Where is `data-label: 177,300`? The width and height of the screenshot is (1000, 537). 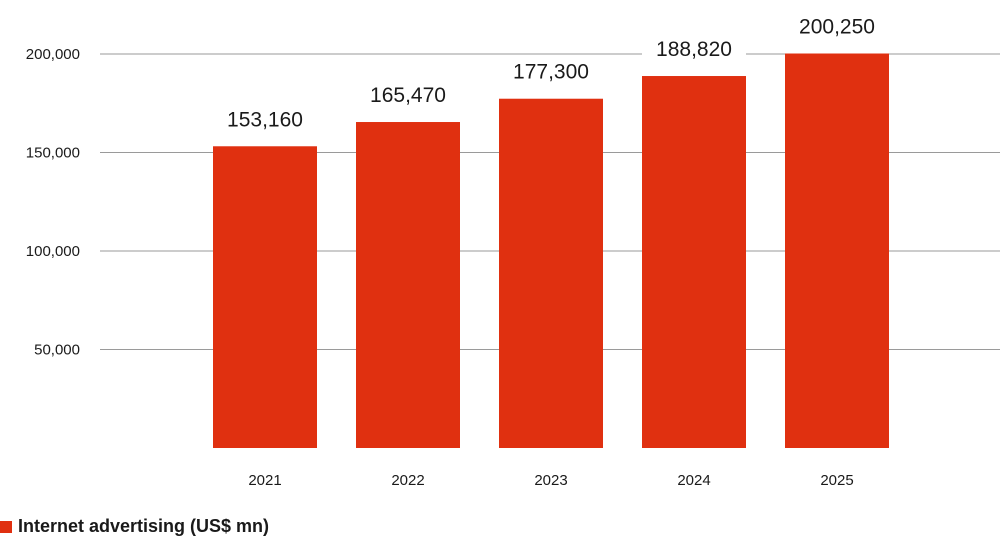
data-label: 177,300 is located at coordinates (551, 72).